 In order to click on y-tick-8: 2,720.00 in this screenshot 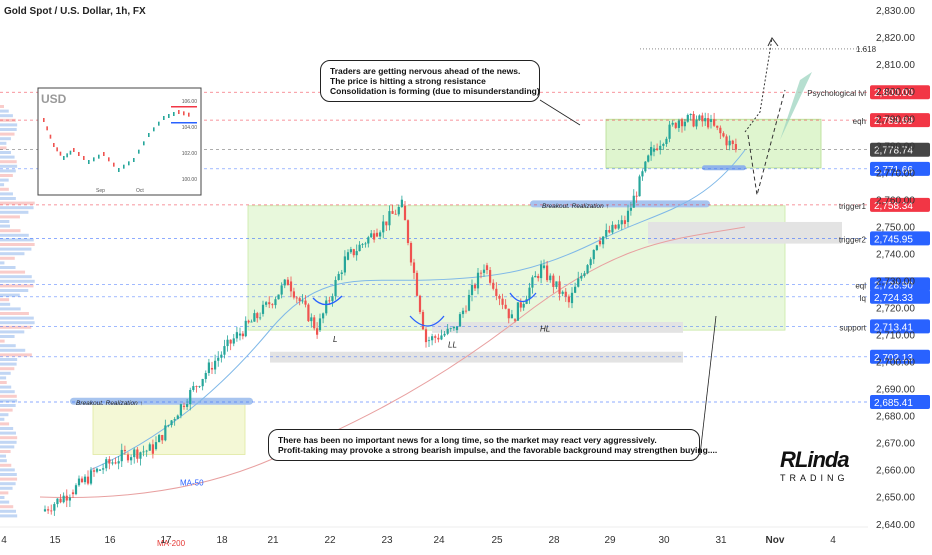, I will do `click(895, 308)`.